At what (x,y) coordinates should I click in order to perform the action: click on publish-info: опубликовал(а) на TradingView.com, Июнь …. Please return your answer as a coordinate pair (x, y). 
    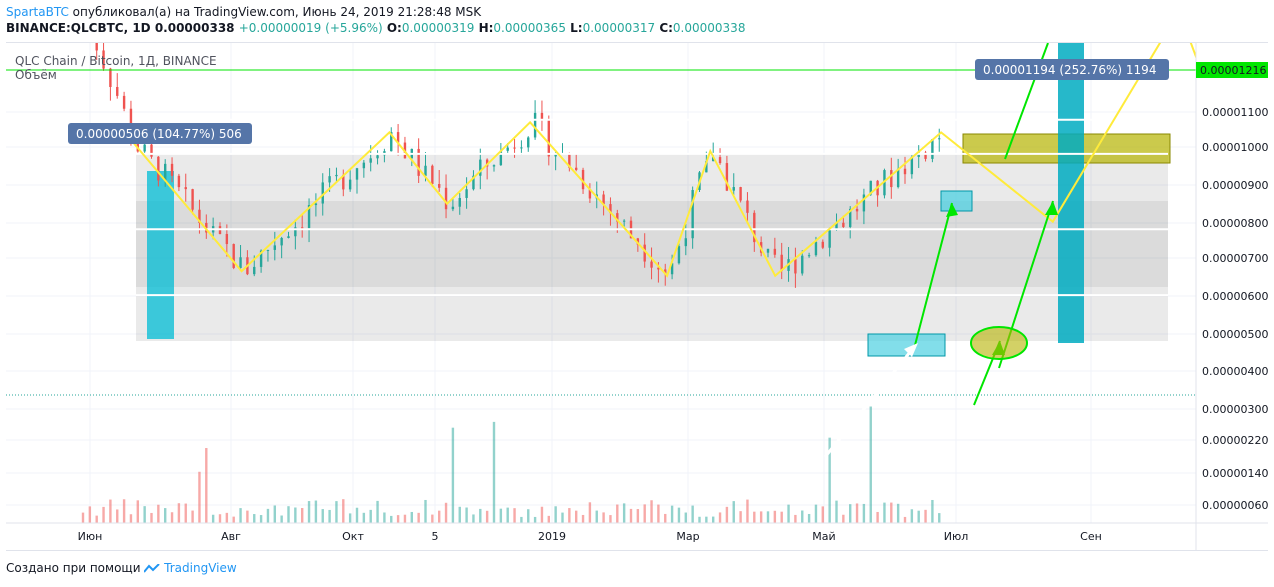
    Looking at the image, I should click on (277, 12).